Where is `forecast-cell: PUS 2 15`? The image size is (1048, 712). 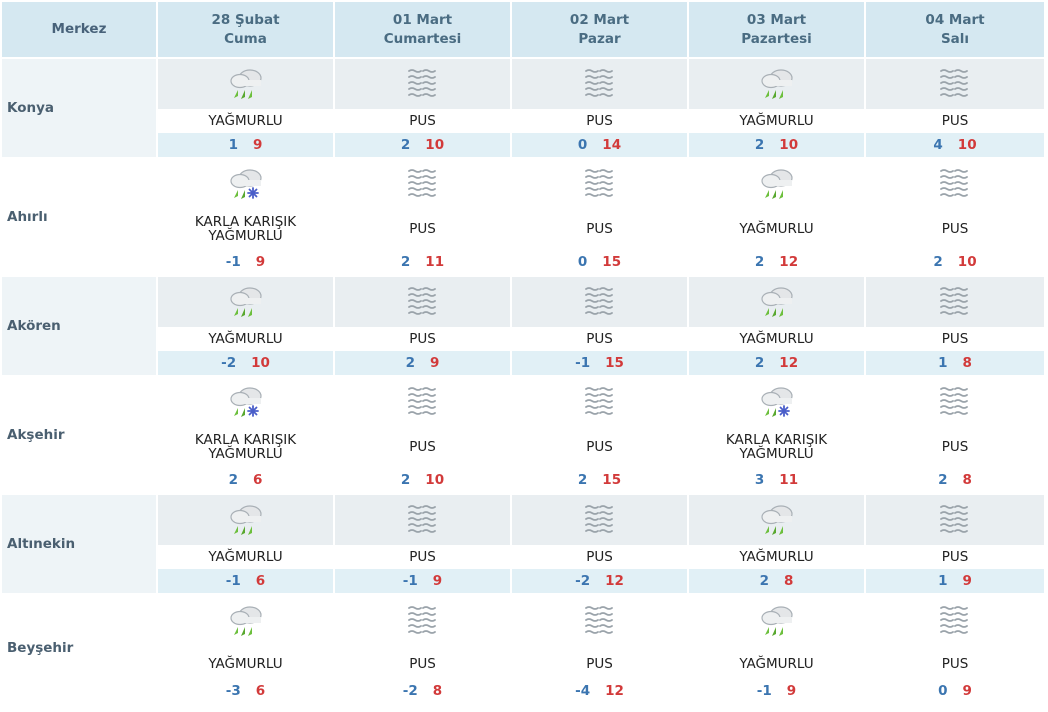 forecast-cell: PUS 2 15 is located at coordinates (599, 435).